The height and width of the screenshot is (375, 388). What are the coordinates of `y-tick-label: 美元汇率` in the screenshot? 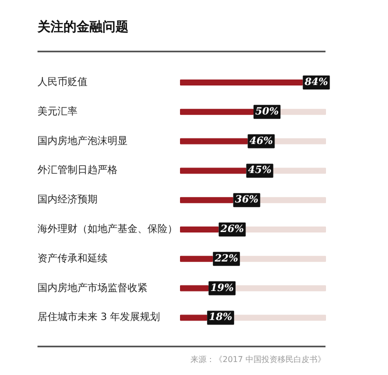 It's located at (58, 111).